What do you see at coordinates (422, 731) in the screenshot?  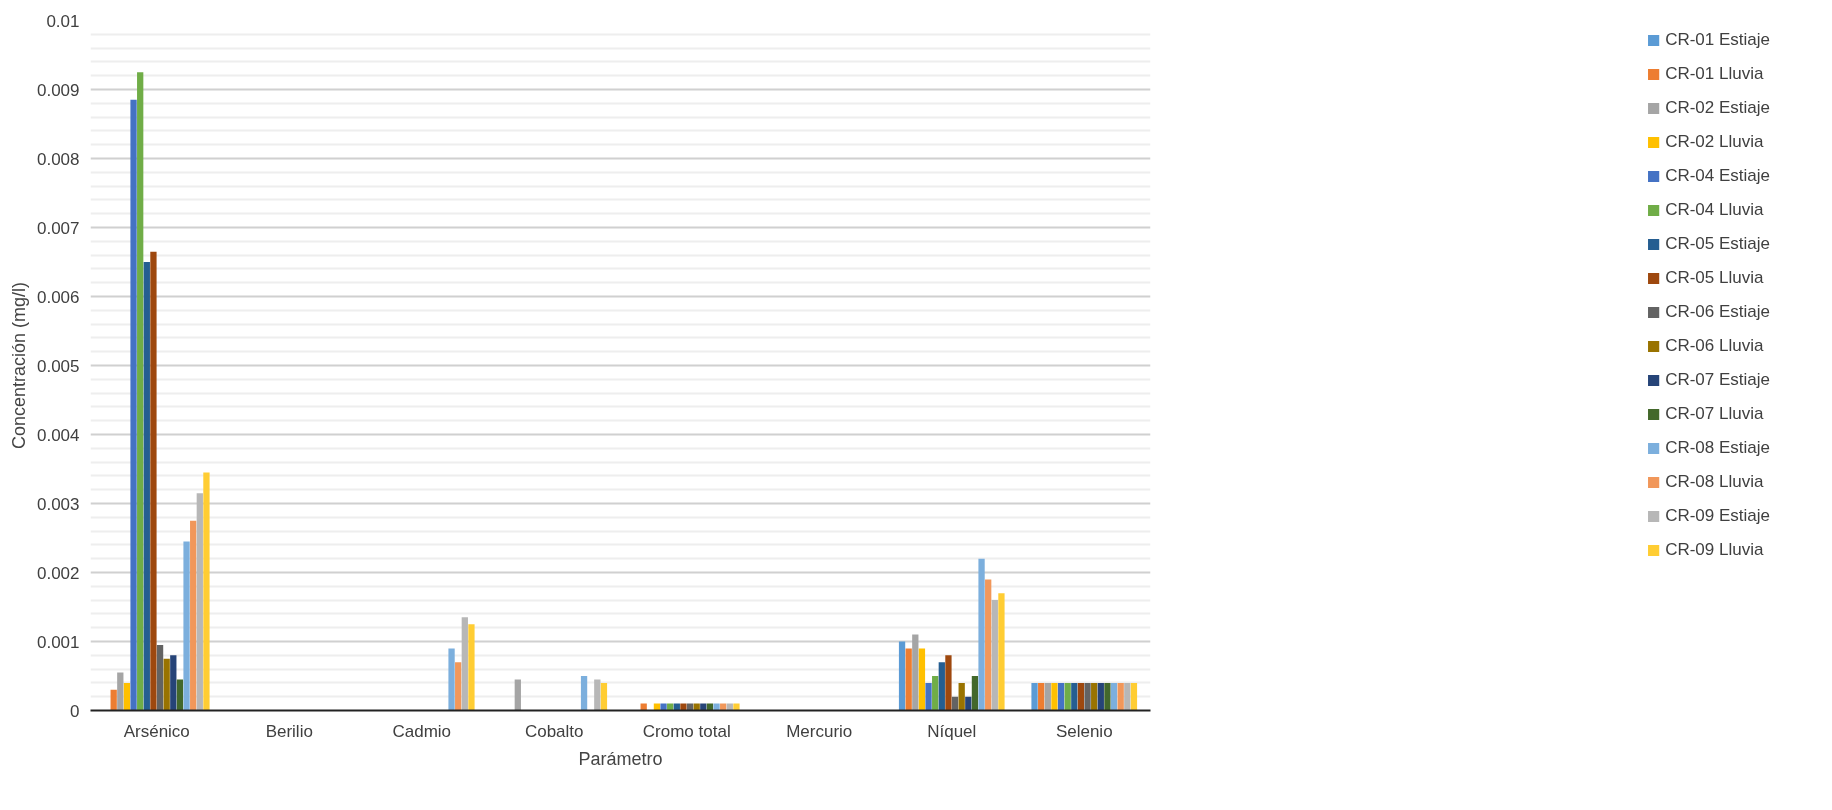 I see `x-tick-label: Cadmio` at bounding box center [422, 731].